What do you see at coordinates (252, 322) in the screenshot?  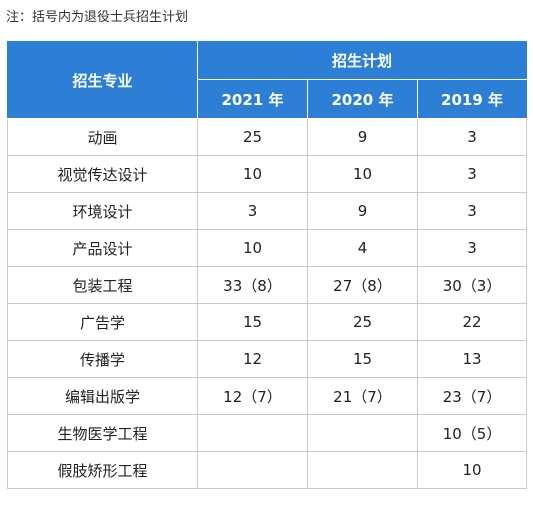 I see `cell-2021: 15` at bounding box center [252, 322].